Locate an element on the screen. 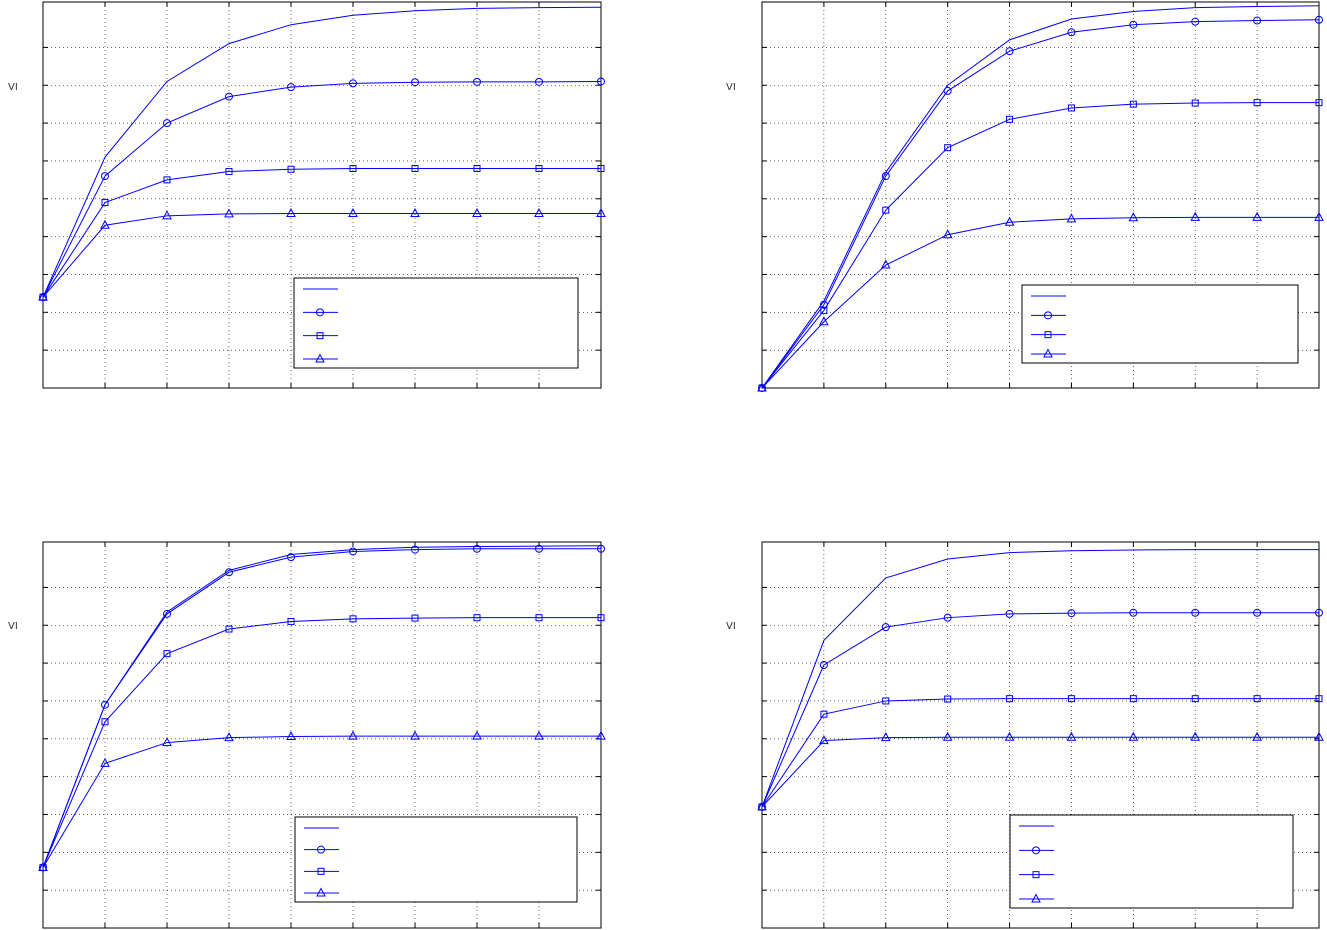  series-none is located at coordinates (1040, 678).